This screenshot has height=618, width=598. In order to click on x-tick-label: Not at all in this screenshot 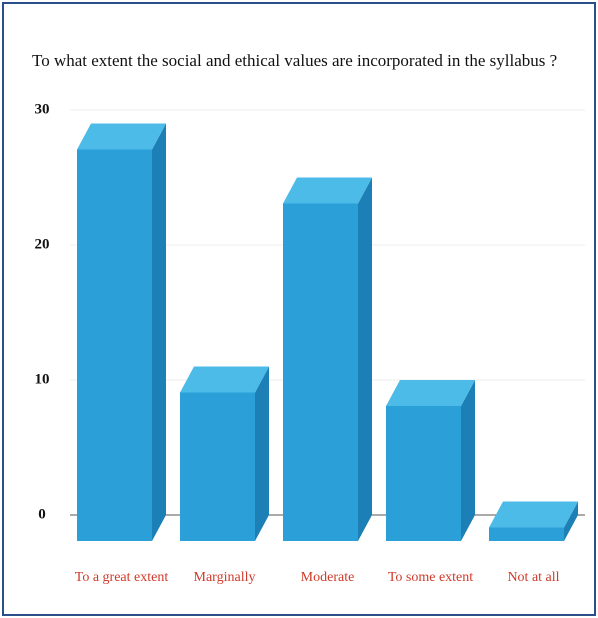, I will do `click(533, 577)`.